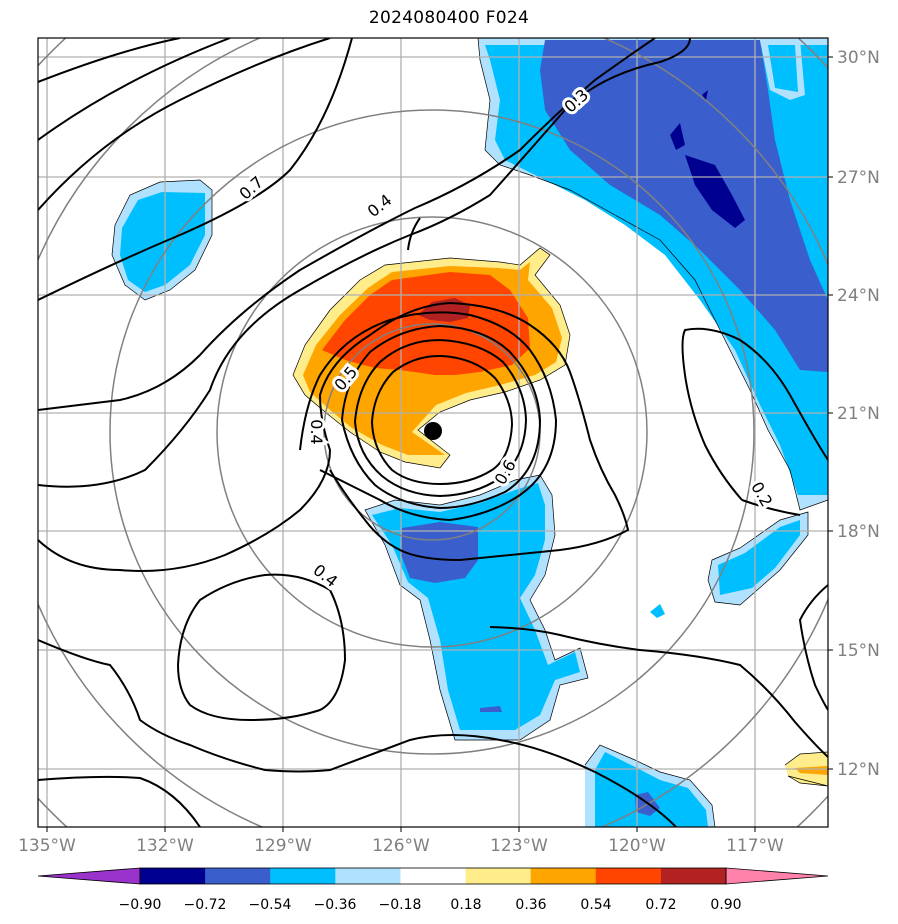 Image resolution: width=898 pixels, height=924 pixels. I want to click on longitude-label: 135°W, so click(47, 846).